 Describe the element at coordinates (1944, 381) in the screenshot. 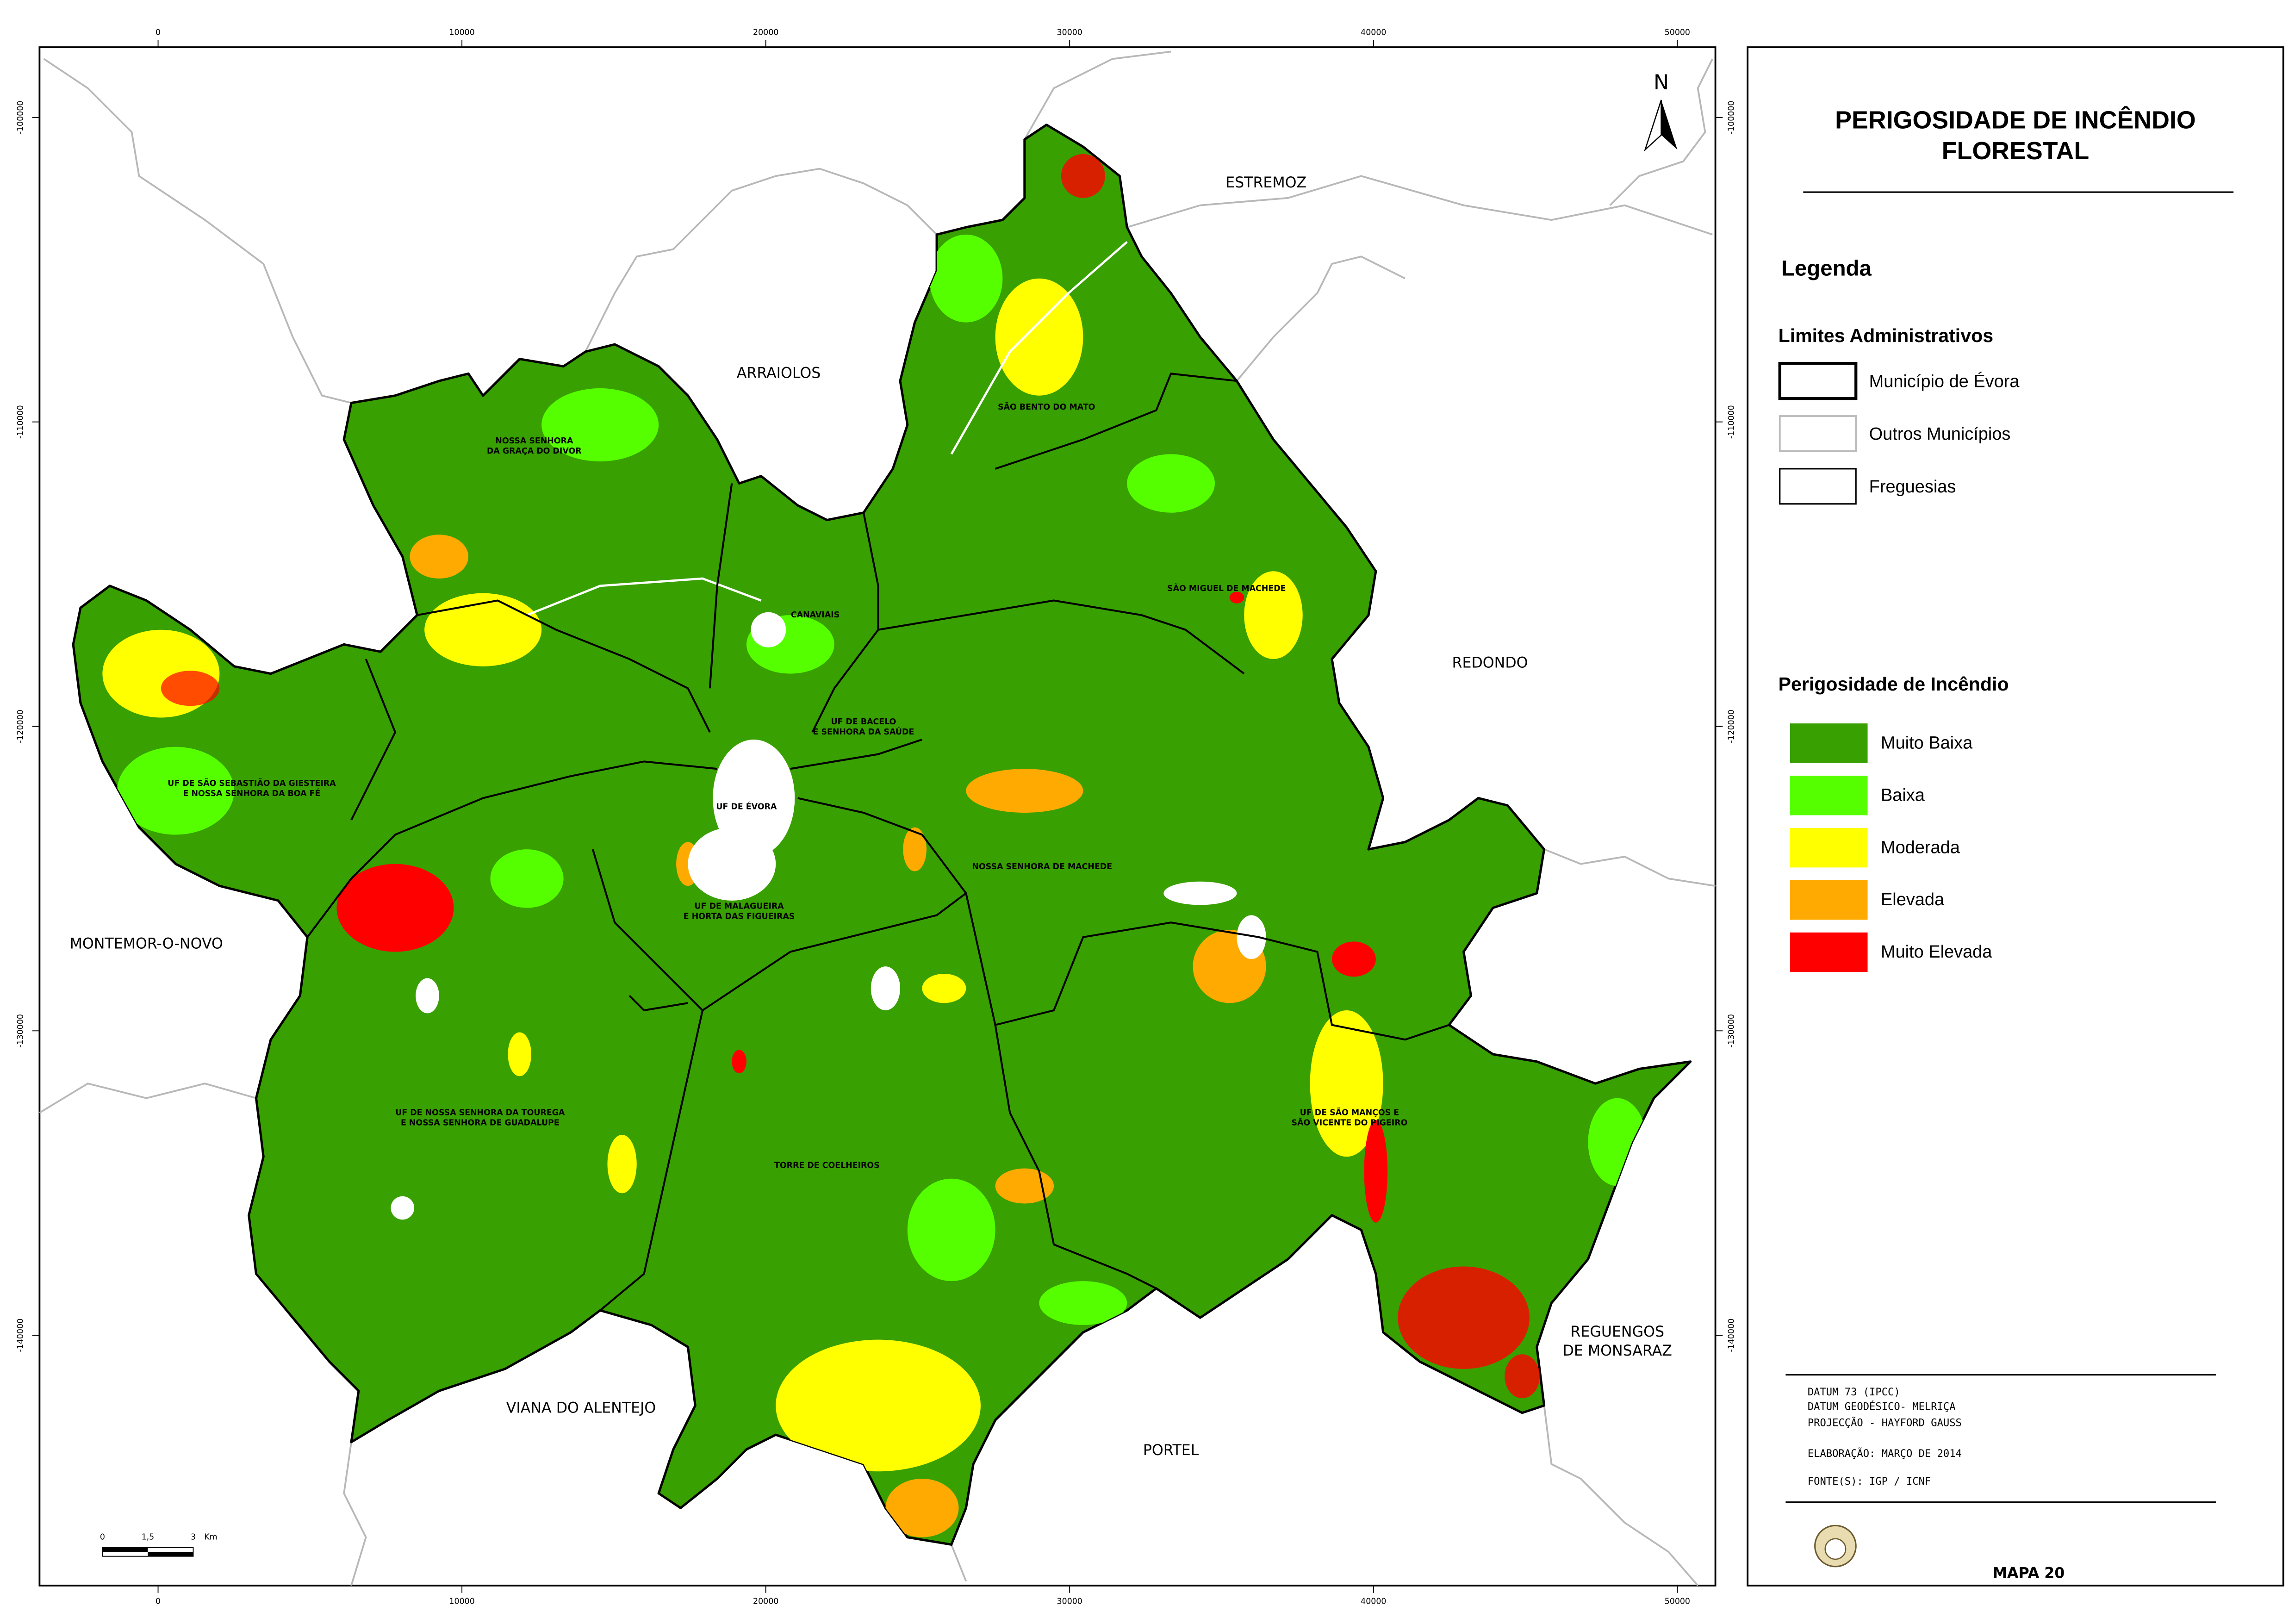

I see `legend-item: Município de Évora` at that location.